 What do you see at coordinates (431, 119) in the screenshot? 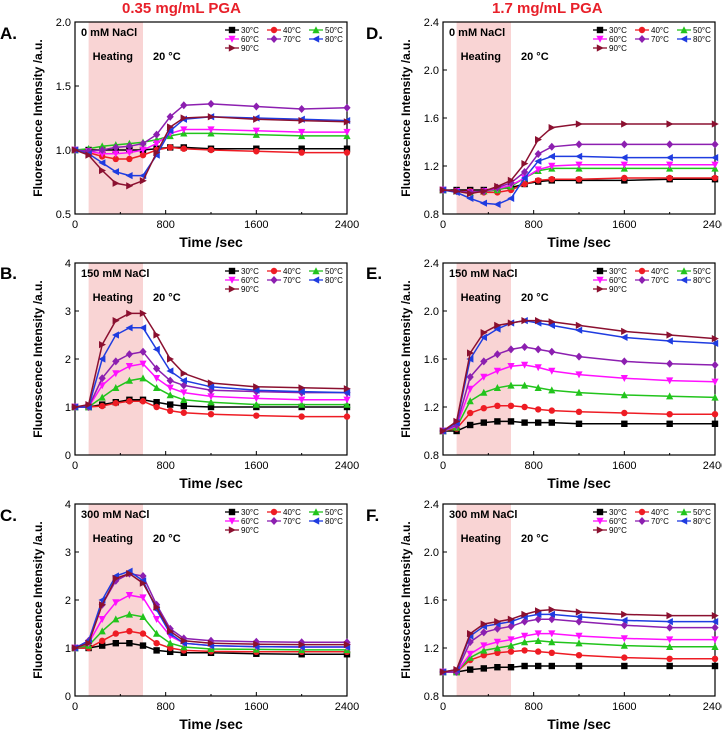
I see `y-tick-label: 1.6` at bounding box center [431, 119].